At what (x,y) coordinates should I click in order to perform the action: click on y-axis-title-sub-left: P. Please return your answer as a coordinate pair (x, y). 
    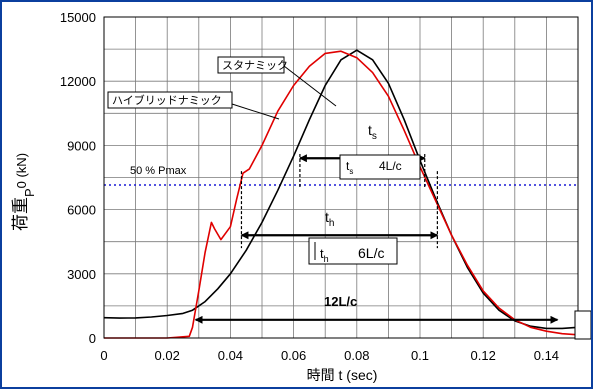
    Looking at the image, I should click on (29, 192).